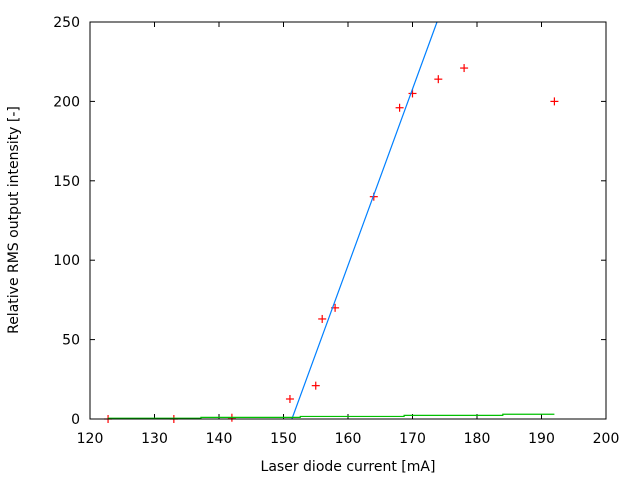 The width and height of the screenshot is (640, 484). I want to click on step-line, so click(331, 416).